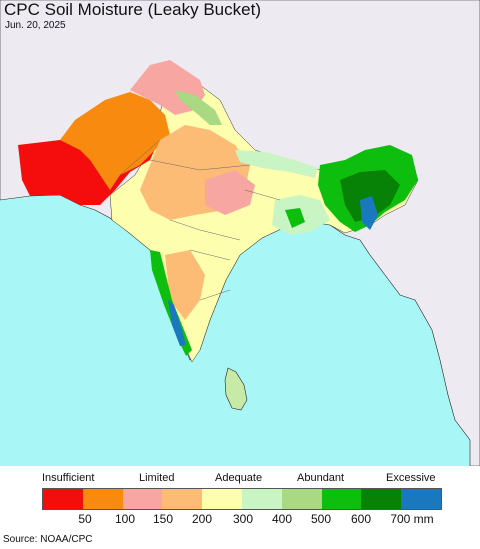 The height and width of the screenshot is (549, 480). I want to click on east-green-patch, so click(295, 218).